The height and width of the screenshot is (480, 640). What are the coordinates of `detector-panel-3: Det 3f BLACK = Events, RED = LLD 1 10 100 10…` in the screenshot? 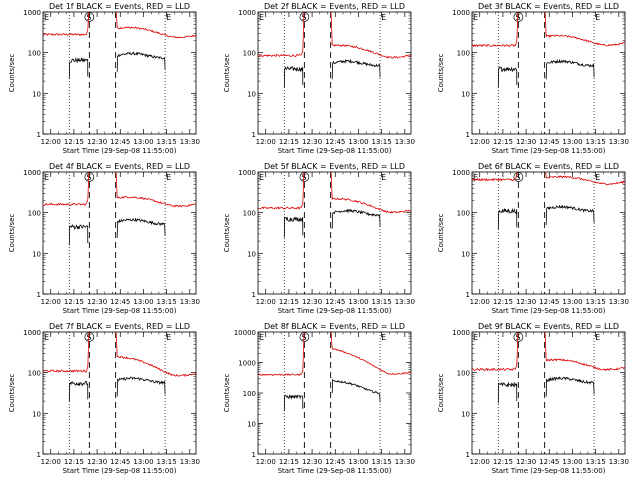 It's located at (533, 78).